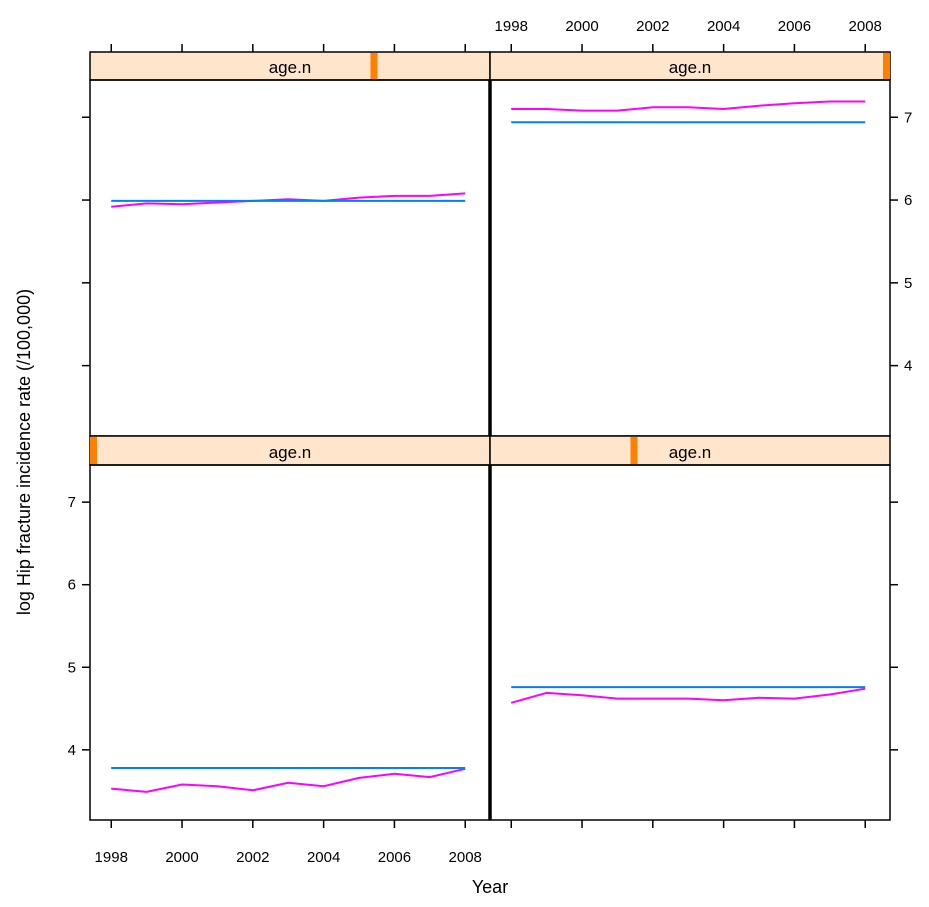 This screenshot has width=929, height=907. Describe the element at coordinates (490, 887) in the screenshot. I see `x-axis-title: Year` at that location.